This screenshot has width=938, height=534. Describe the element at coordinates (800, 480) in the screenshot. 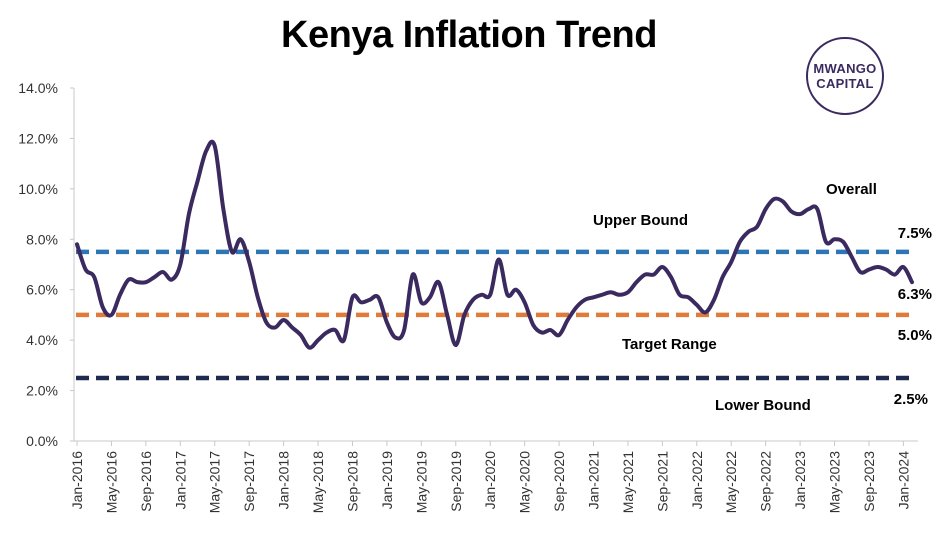

I see `x-tick-label: Jan-2023` at that location.